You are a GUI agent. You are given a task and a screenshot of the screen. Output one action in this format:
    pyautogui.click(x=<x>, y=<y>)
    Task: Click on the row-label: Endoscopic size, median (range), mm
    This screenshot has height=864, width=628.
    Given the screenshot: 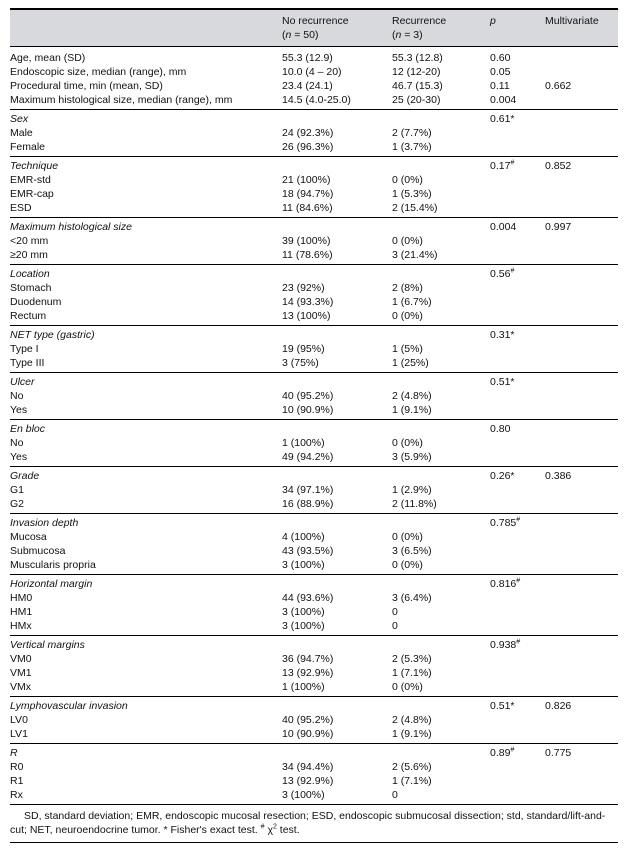 What is the action you would take?
    pyautogui.click(x=98, y=72)
    